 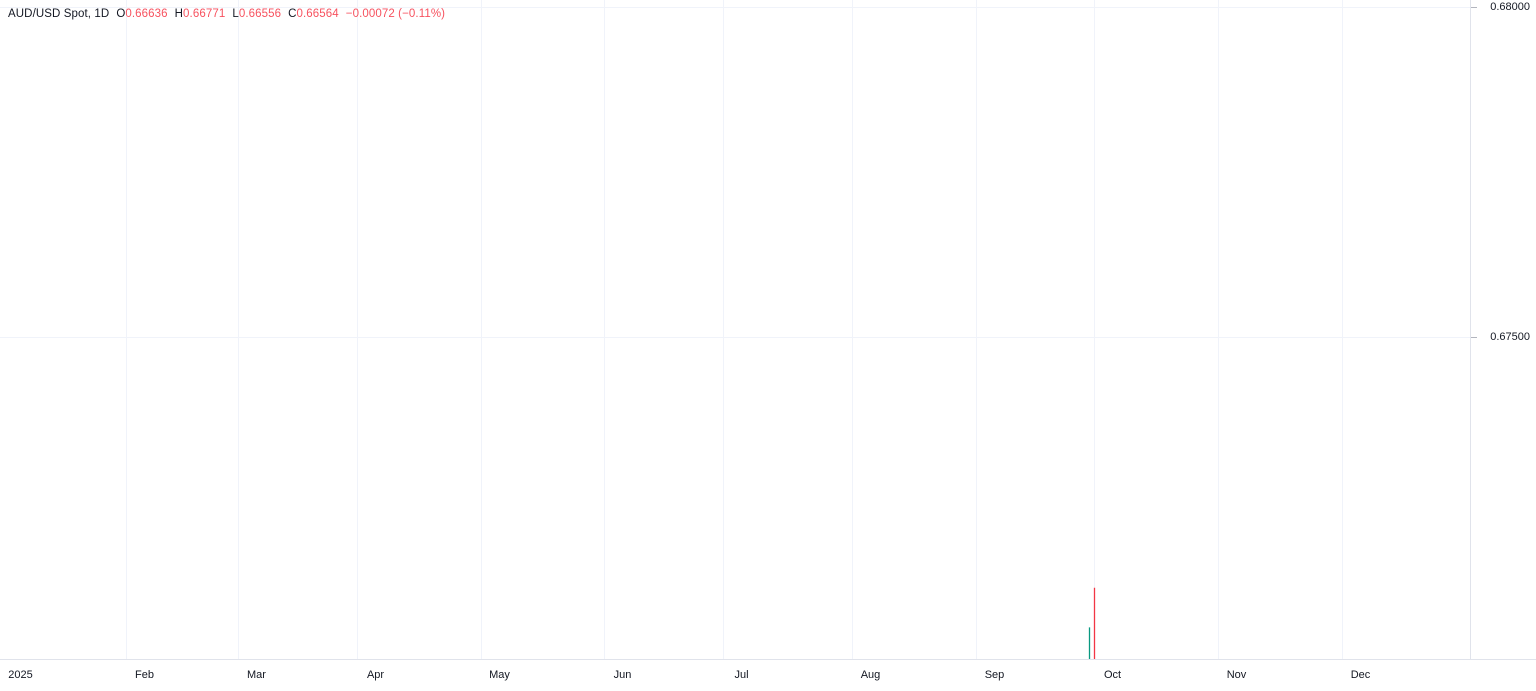 I want to click on legend-open-value: 0.66636, so click(x=146, y=14).